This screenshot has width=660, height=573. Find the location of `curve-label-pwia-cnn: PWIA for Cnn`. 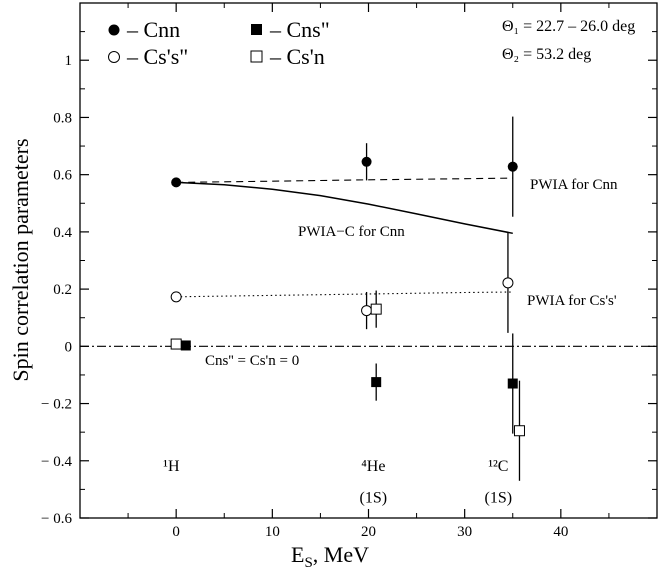

curve-label-pwia-cnn: PWIA for Cnn is located at coordinates (574, 185).